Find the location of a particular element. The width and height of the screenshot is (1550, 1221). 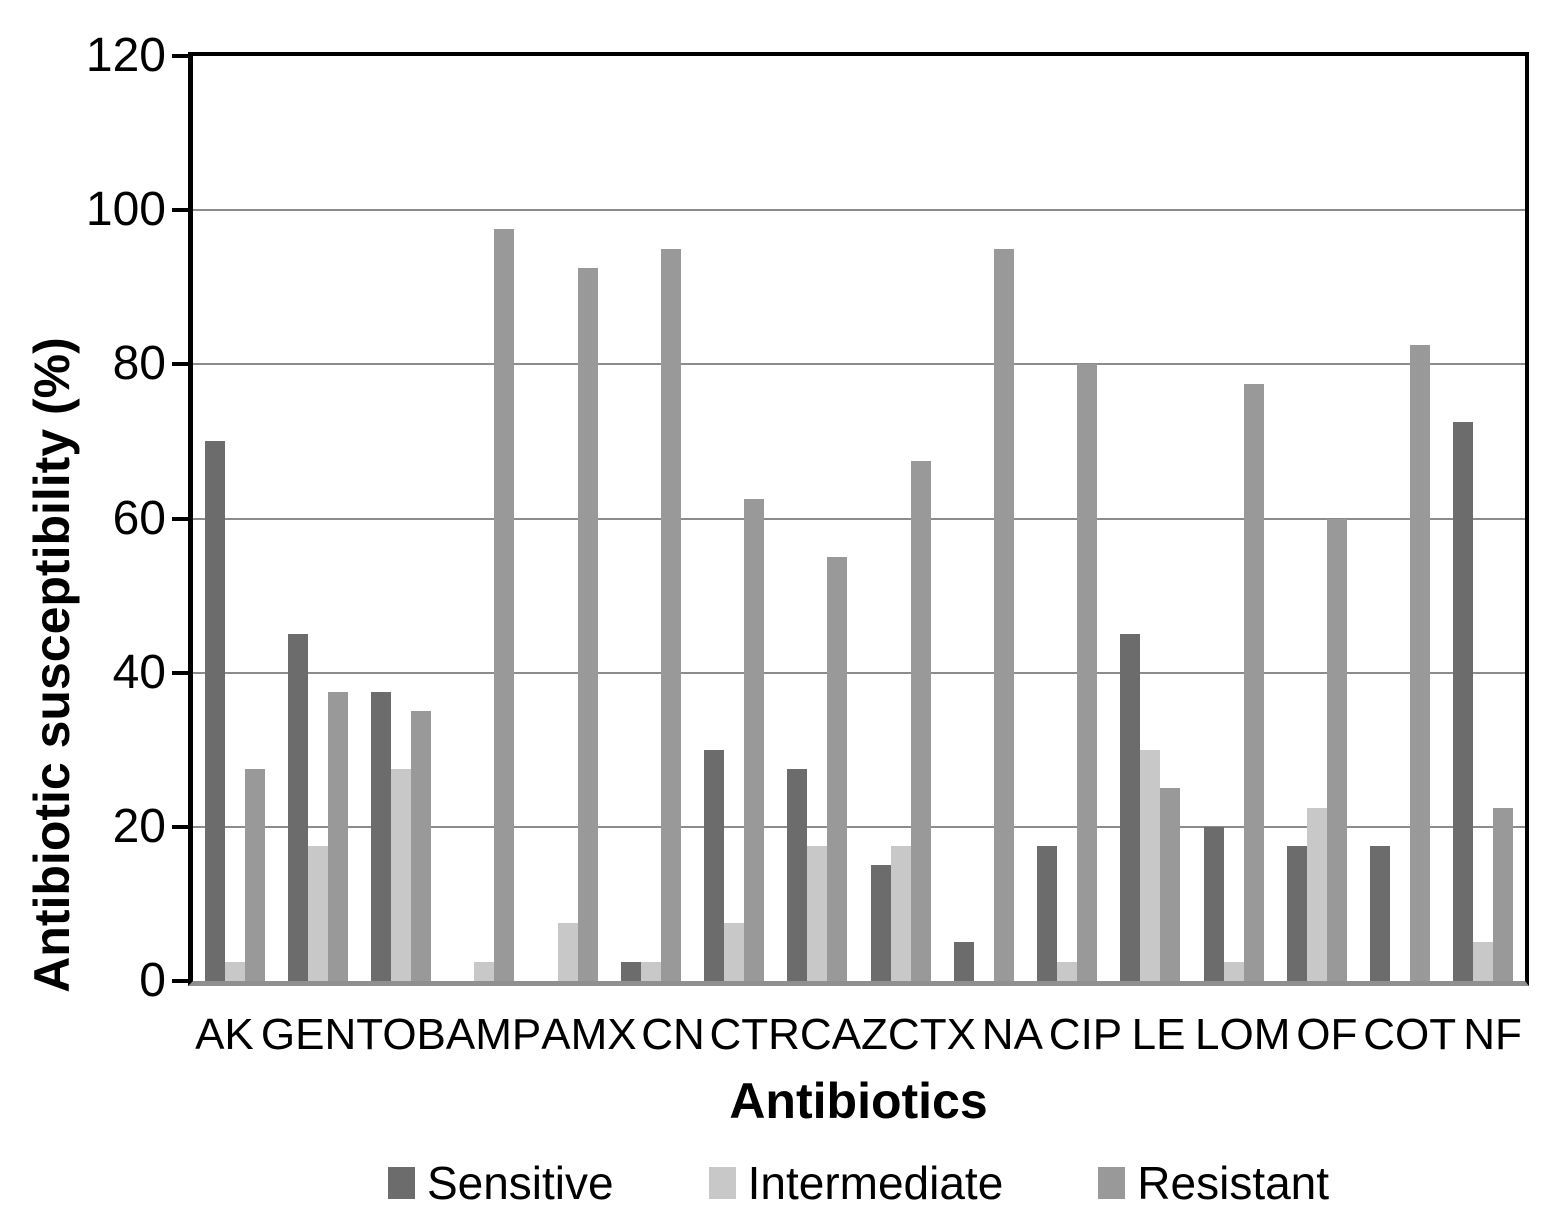

x-label-ctr: CTR is located at coordinates (754, 1034).